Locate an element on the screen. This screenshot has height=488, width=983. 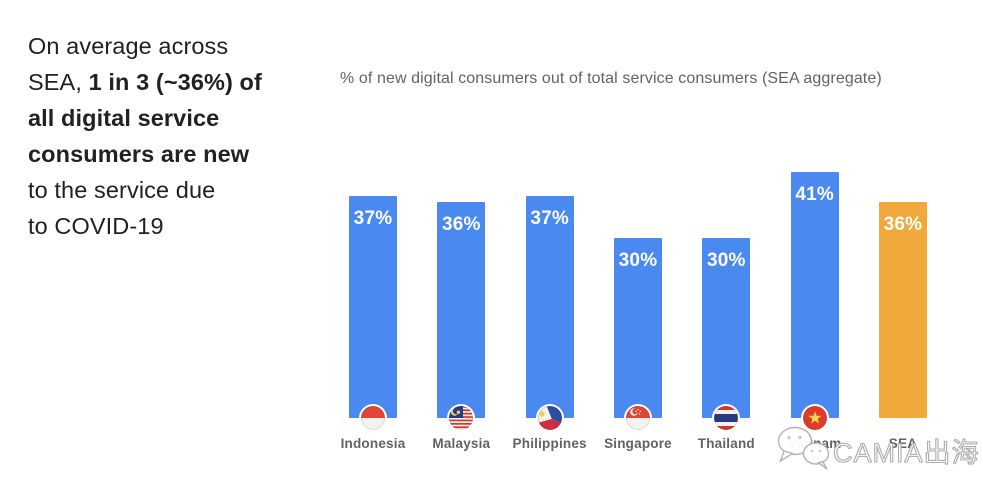
headline-line-5: to the service due is located at coordinates (122, 190).